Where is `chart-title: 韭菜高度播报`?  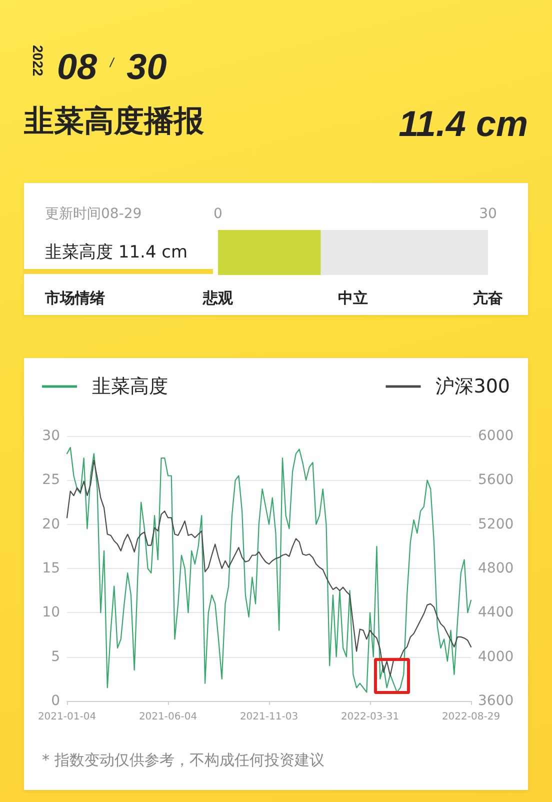 chart-title: 韭菜高度播报 is located at coordinates (114, 122).